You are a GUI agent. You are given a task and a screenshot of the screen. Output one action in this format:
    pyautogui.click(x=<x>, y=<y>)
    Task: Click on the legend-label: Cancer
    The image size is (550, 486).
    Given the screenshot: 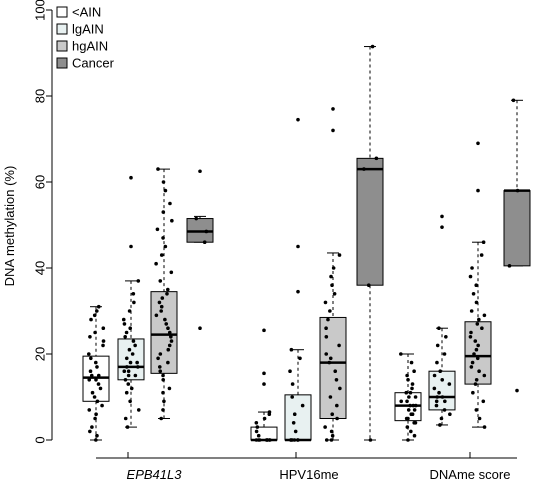 What is the action you would take?
    pyautogui.click(x=93, y=63)
    